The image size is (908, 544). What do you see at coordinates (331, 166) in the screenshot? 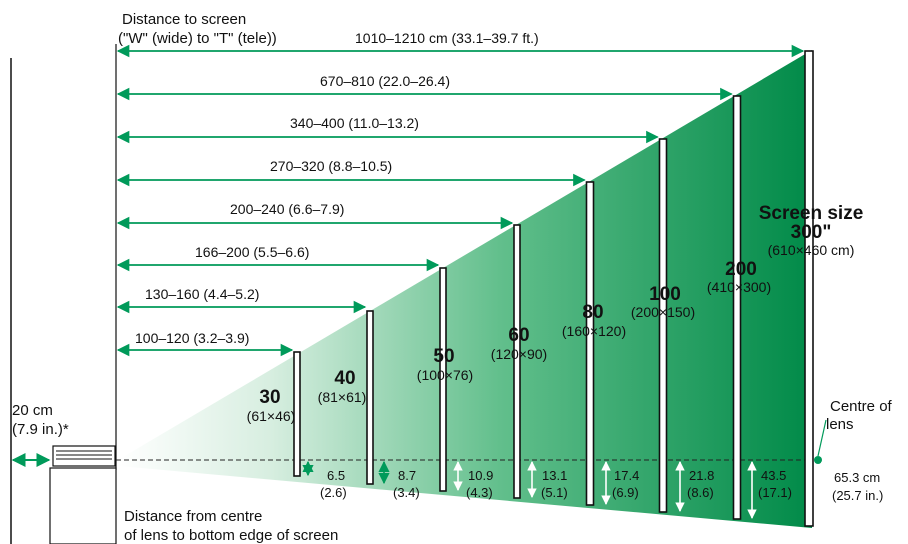
I see `distance-label: 270–320 (8.8–10.5)` at bounding box center [331, 166].